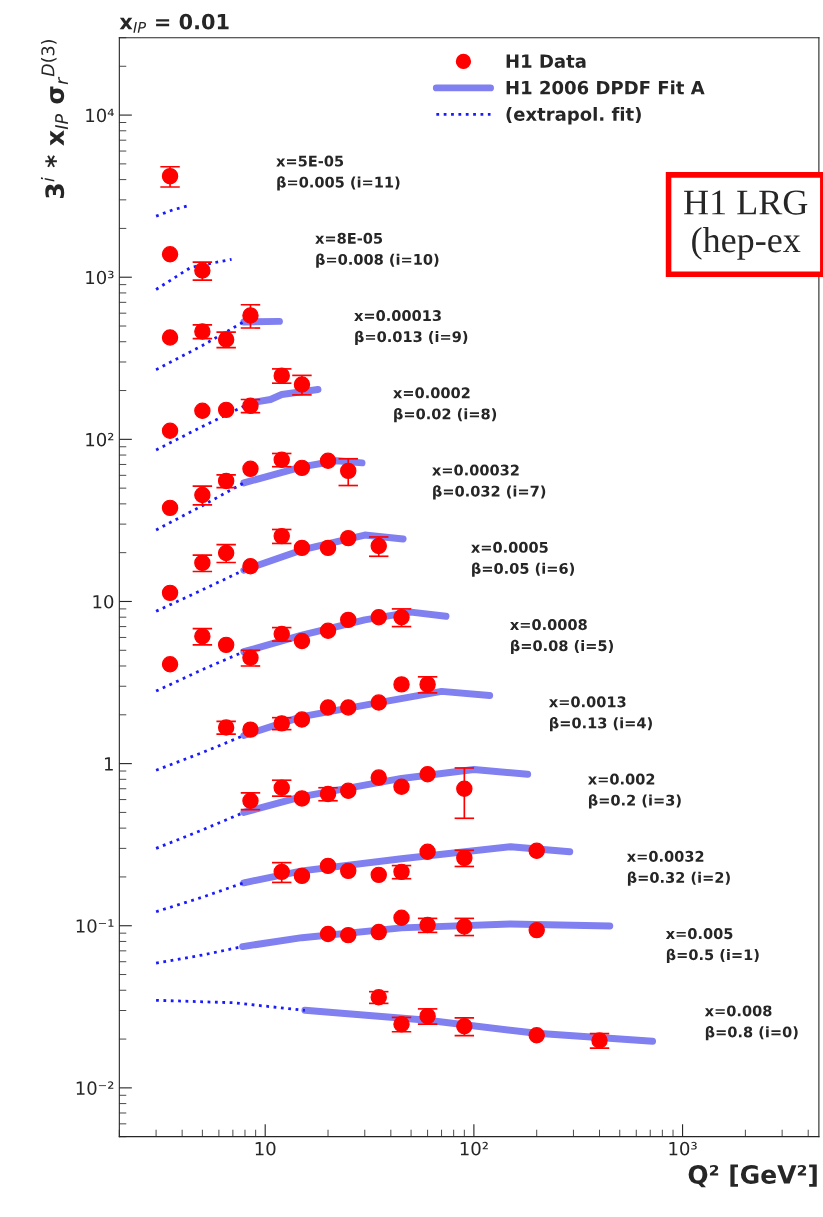 Image resolution: width=823 pixels, height=1217 pixels. What do you see at coordinates (678, 868) in the screenshot?
I see `annotation: x=0.0032 β=0.32 (i=2)` at bounding box center [678, 868].